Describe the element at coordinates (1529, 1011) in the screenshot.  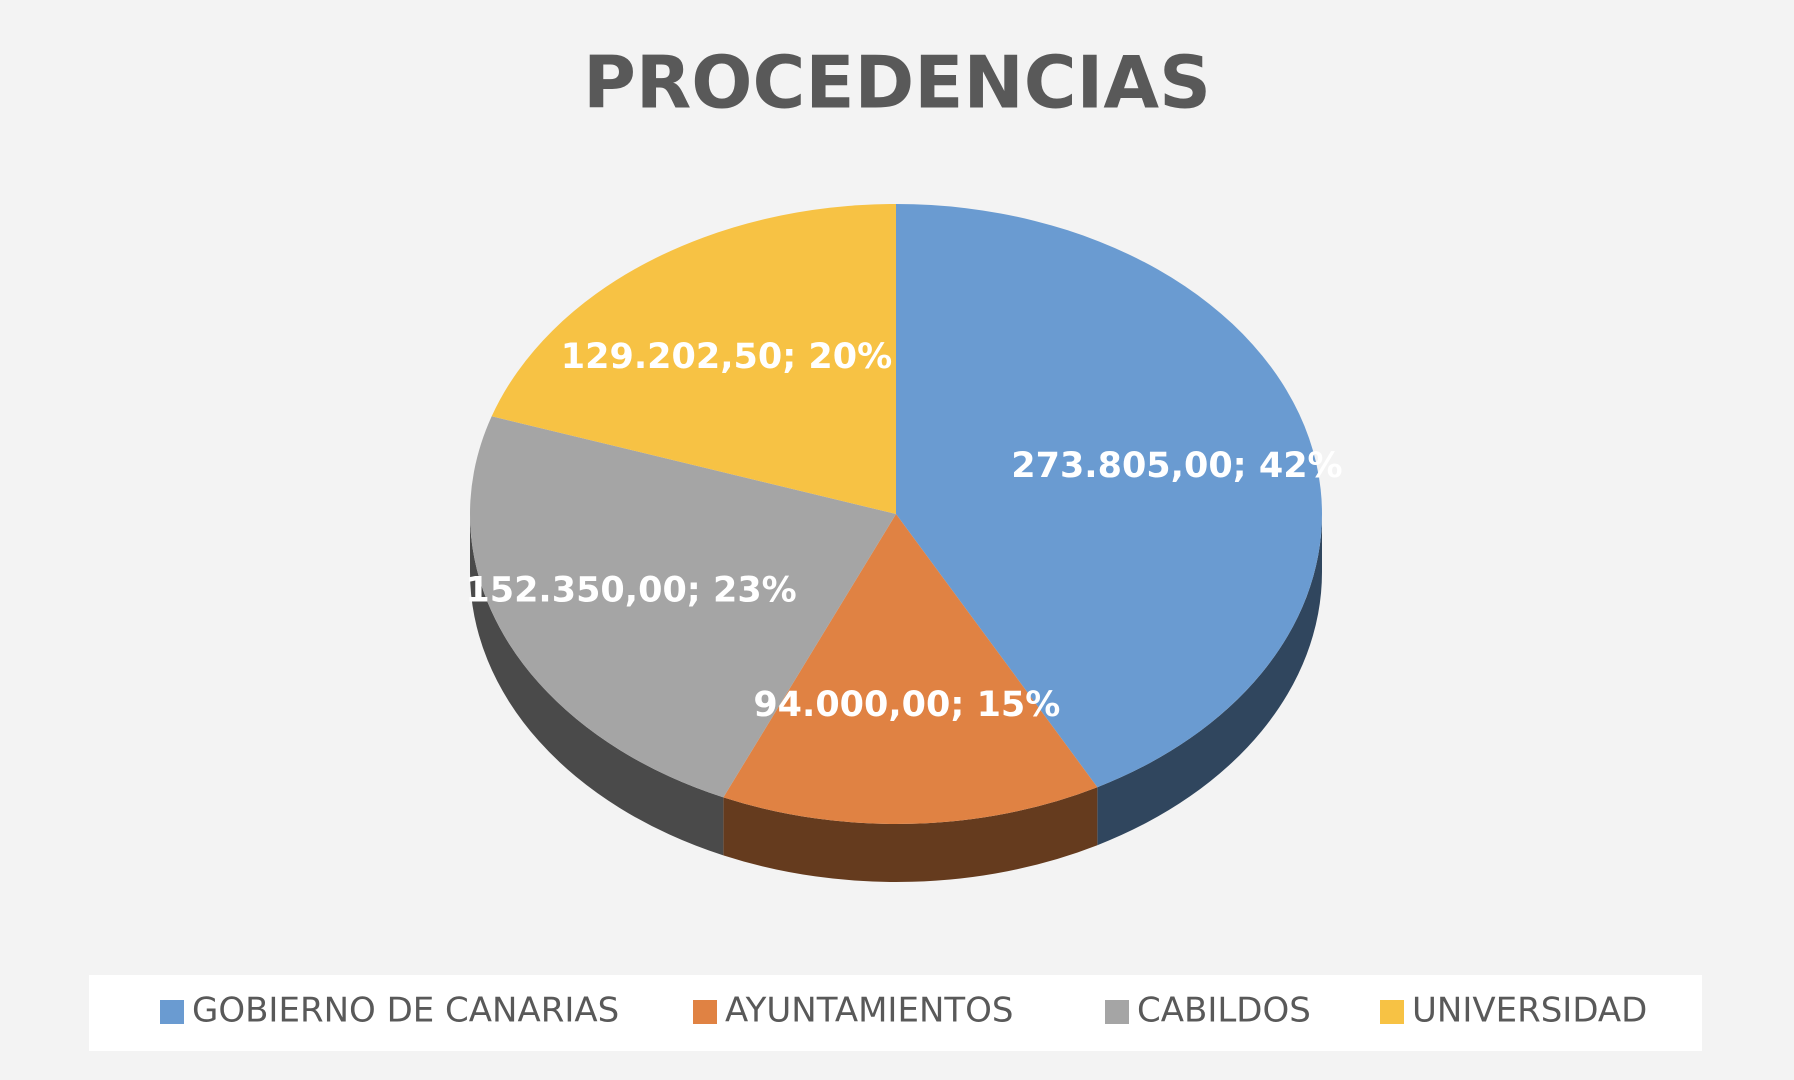
I see `legend-label: UNIVERSIDAD` at that location.